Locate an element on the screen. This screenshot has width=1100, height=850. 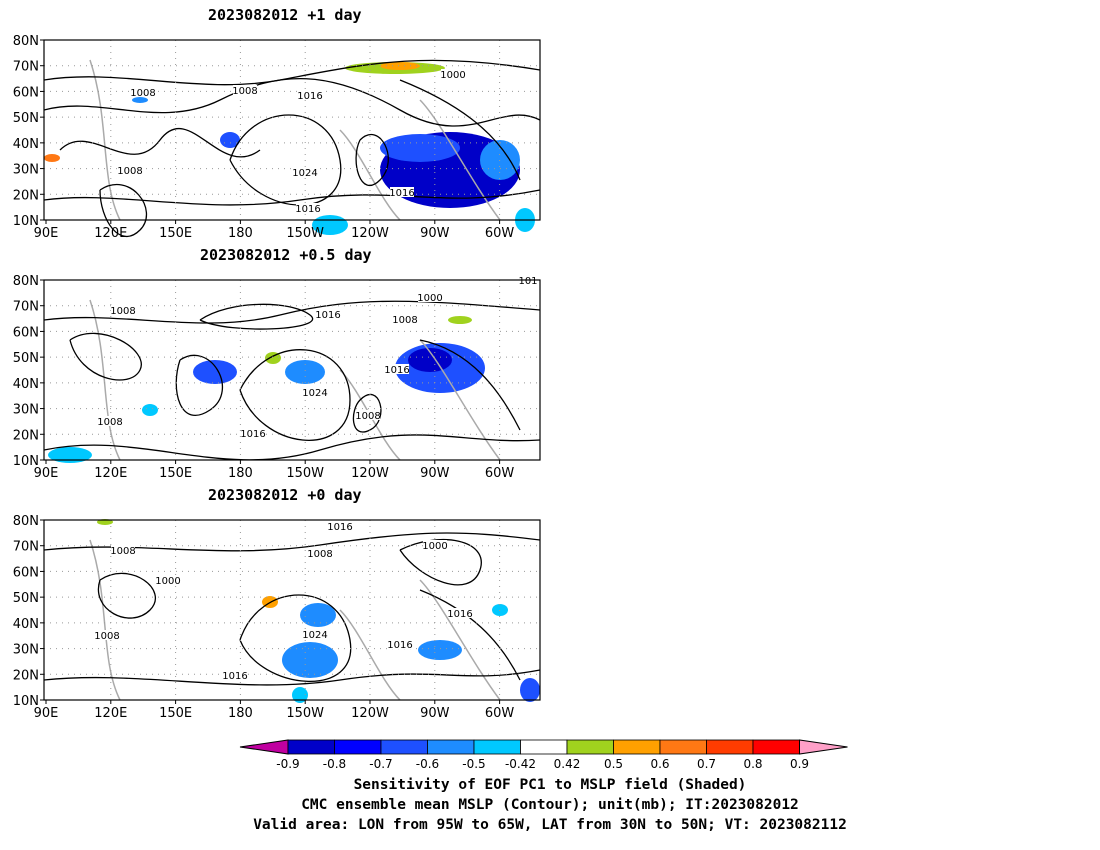
panel-title-2: 2023082012 +0.5 day is located at coordinates (286, 255).